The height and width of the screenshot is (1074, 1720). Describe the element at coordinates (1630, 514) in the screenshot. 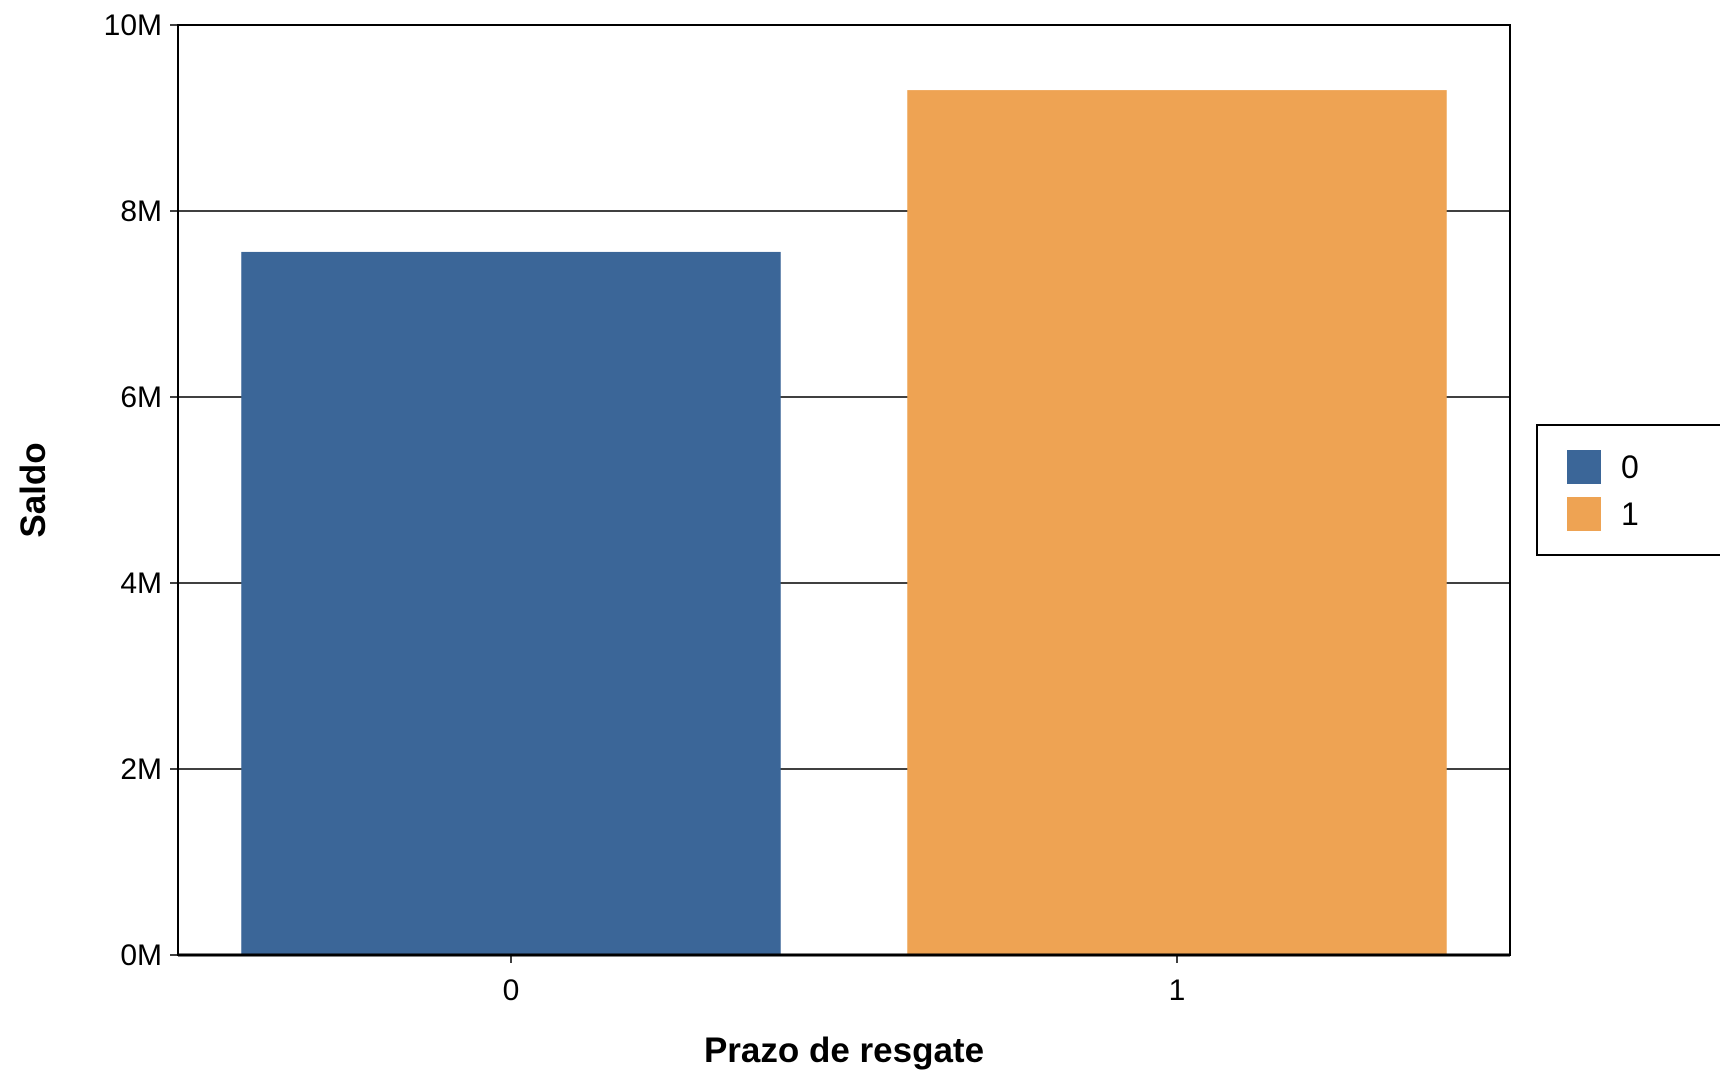

I see `legend-label-1: 1` at that location.